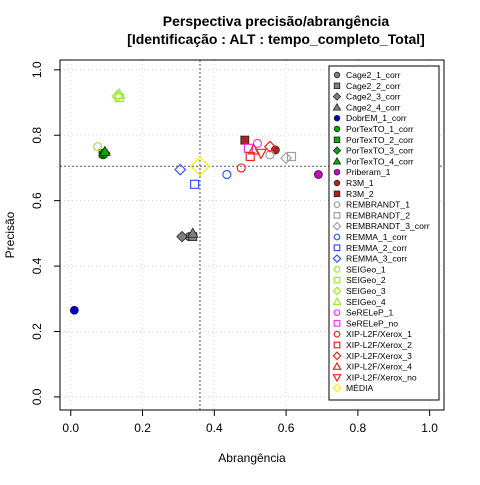 The image size is (480, 485). Describe the element at coordinates (359, 388) in the screenshot. I see `legend-label: MÉDIA` at that location.